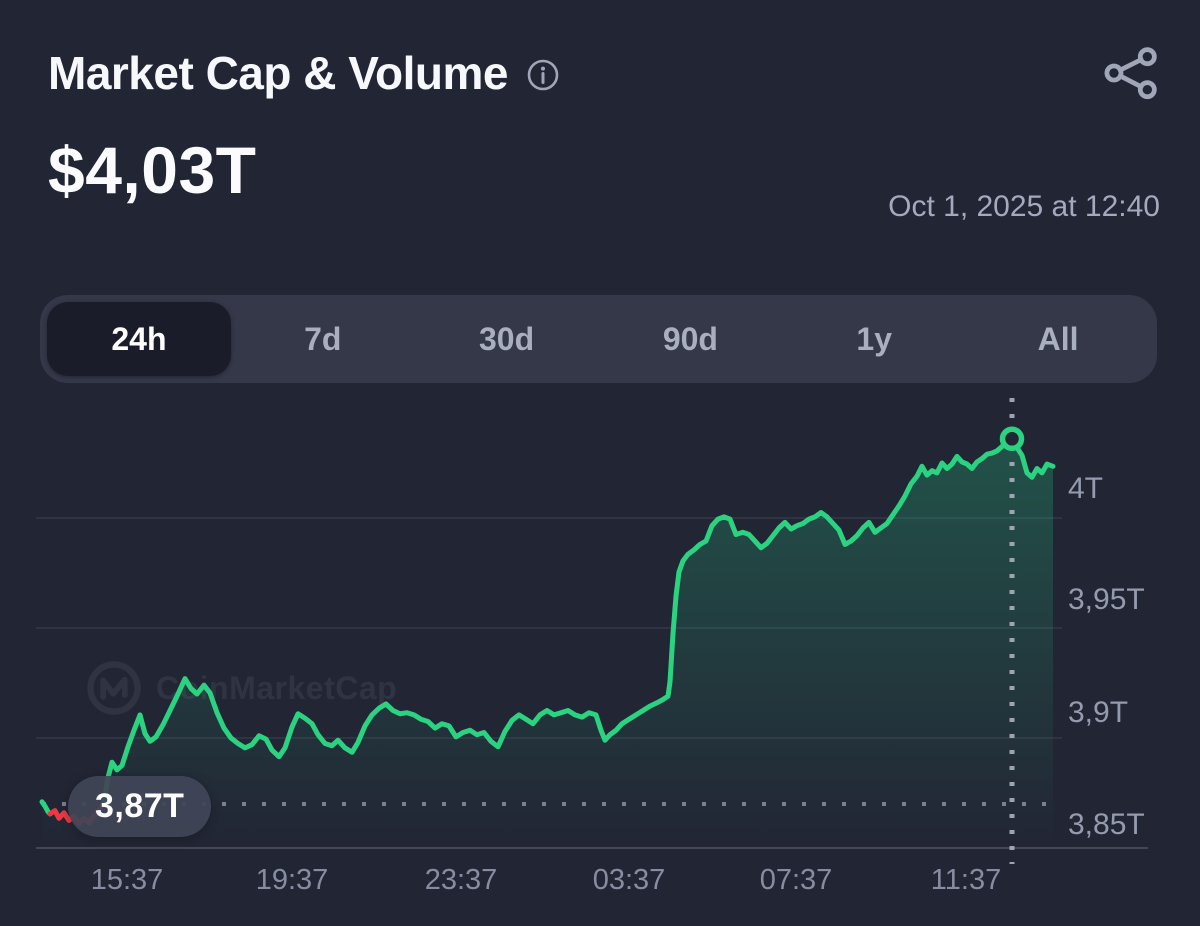 This screenshot has height=926, width=1200. I want to click on share-button, so click(1131, 75).